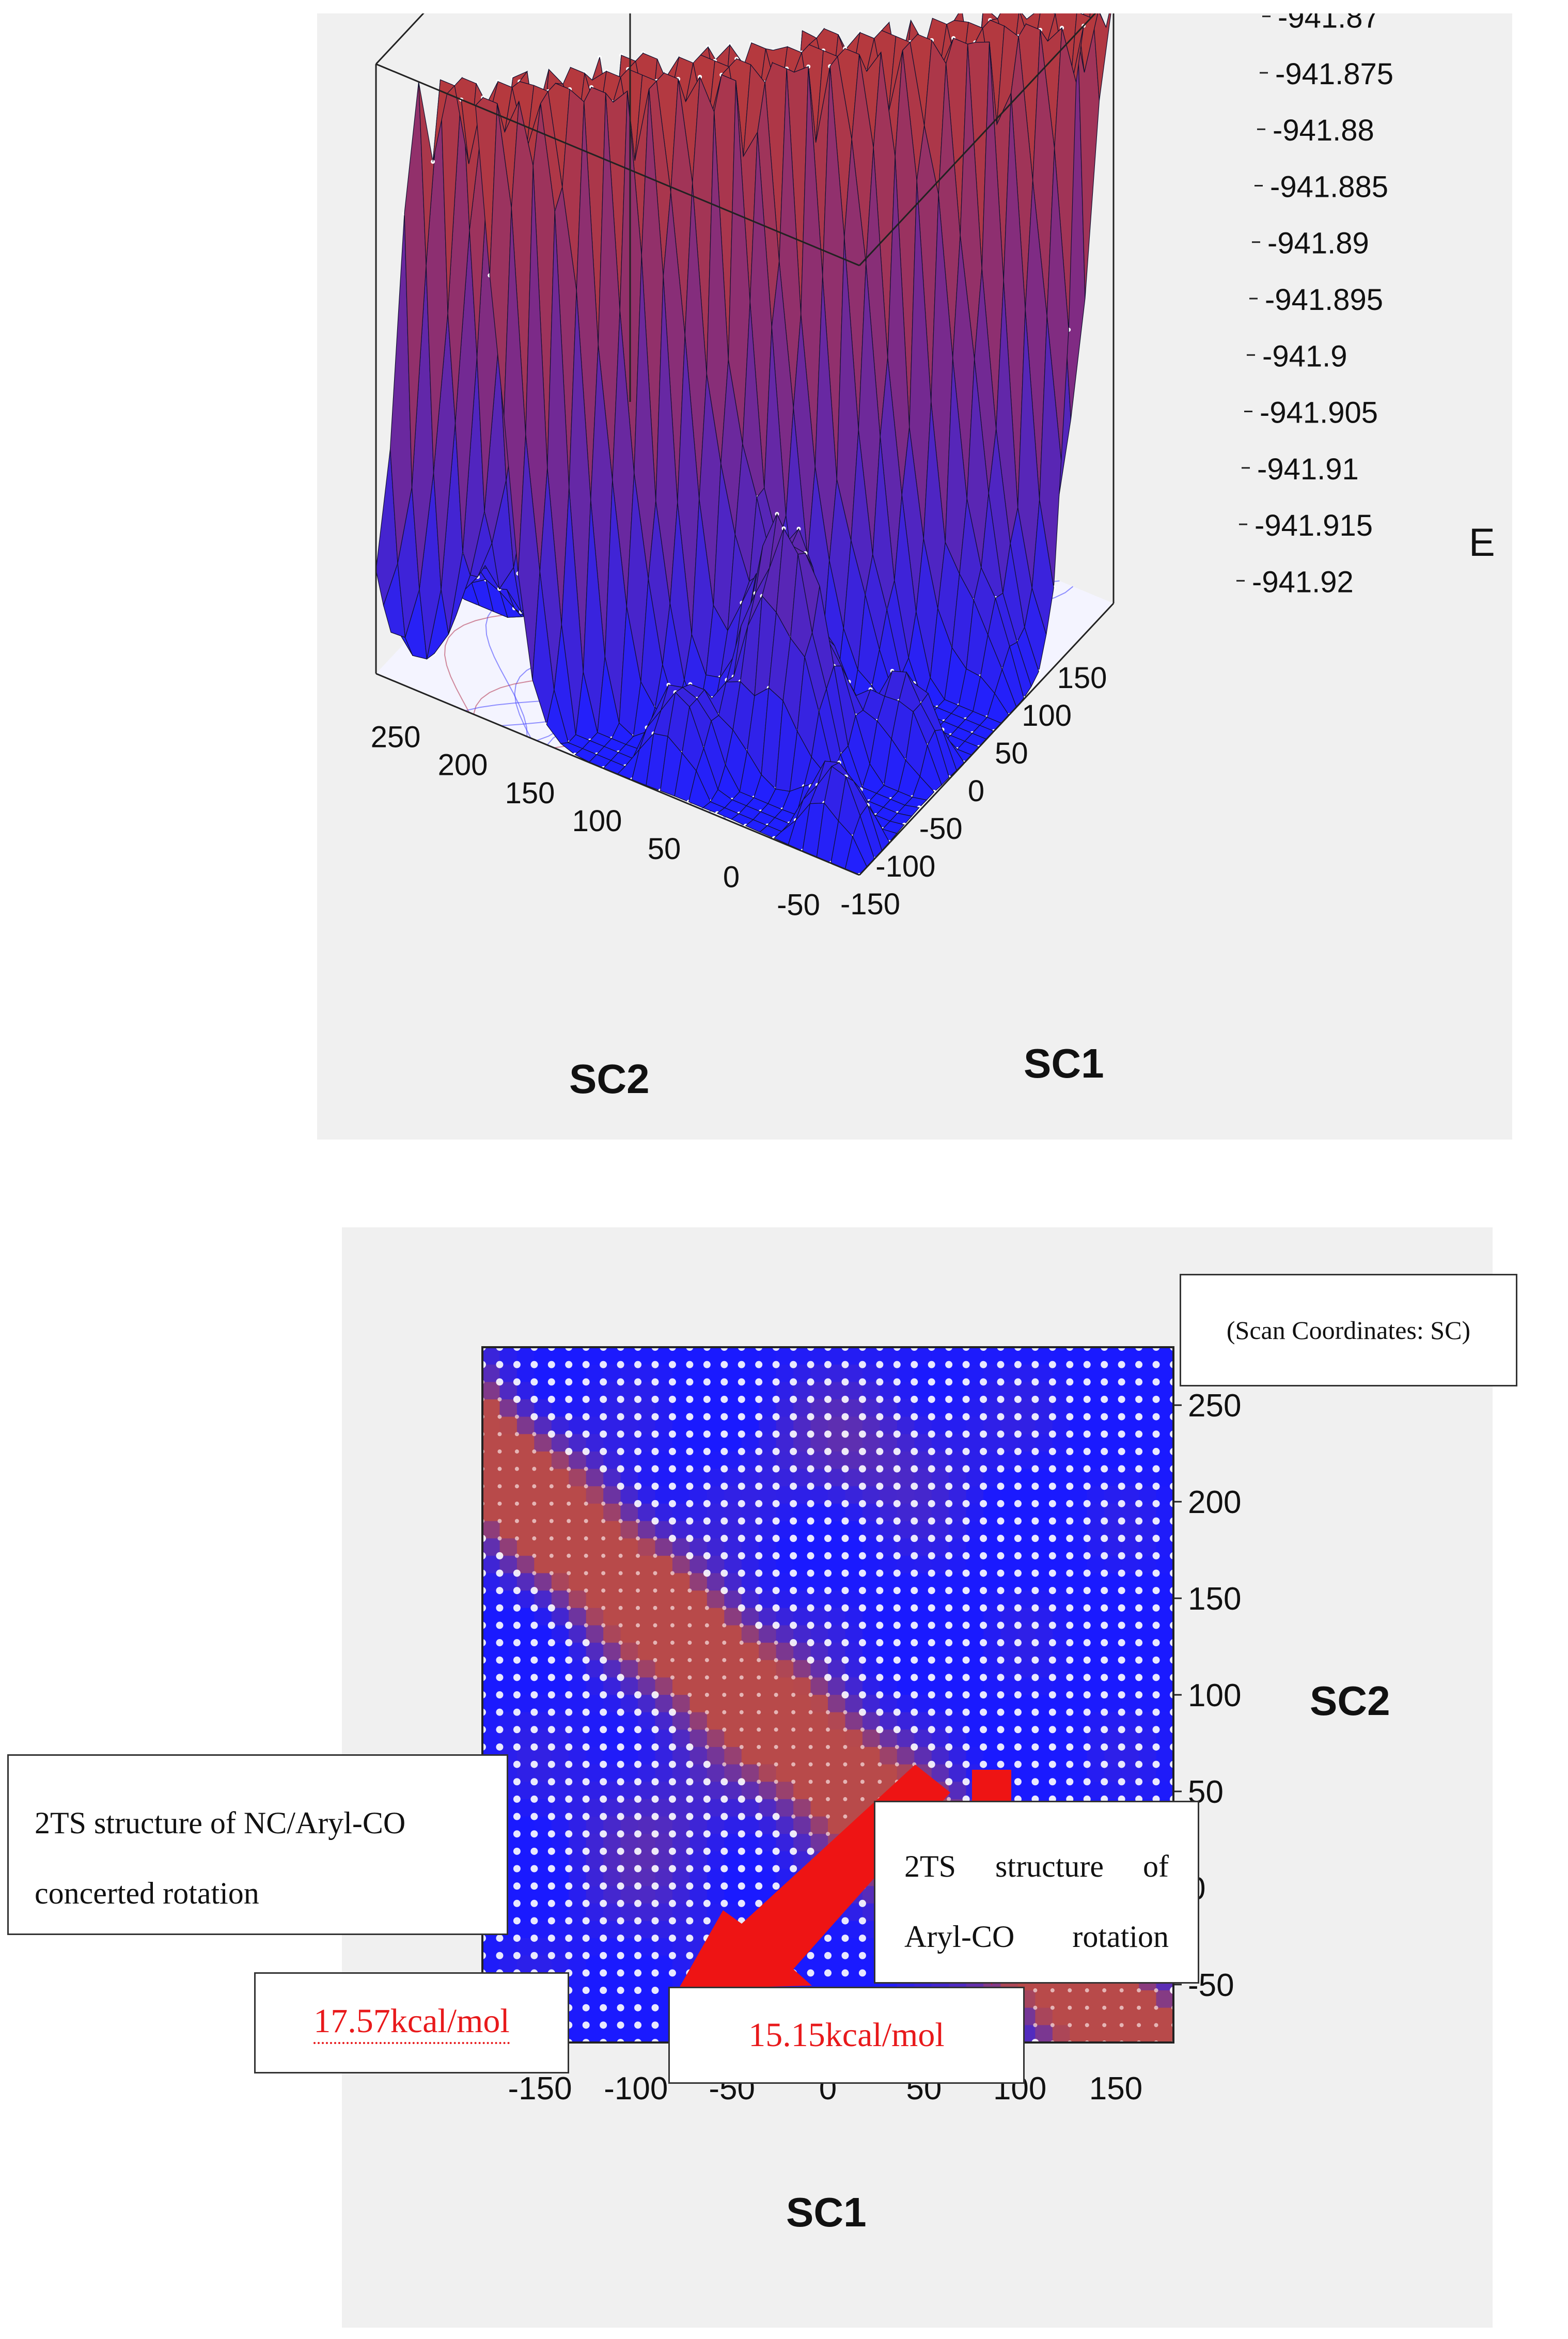 The height and width of the screenshot is (2339, 1568). What do you see at coordinates (1308, 469) in the screenshot?
I see `z-tick-label: -941.91` at bounding box center [1308, 469].